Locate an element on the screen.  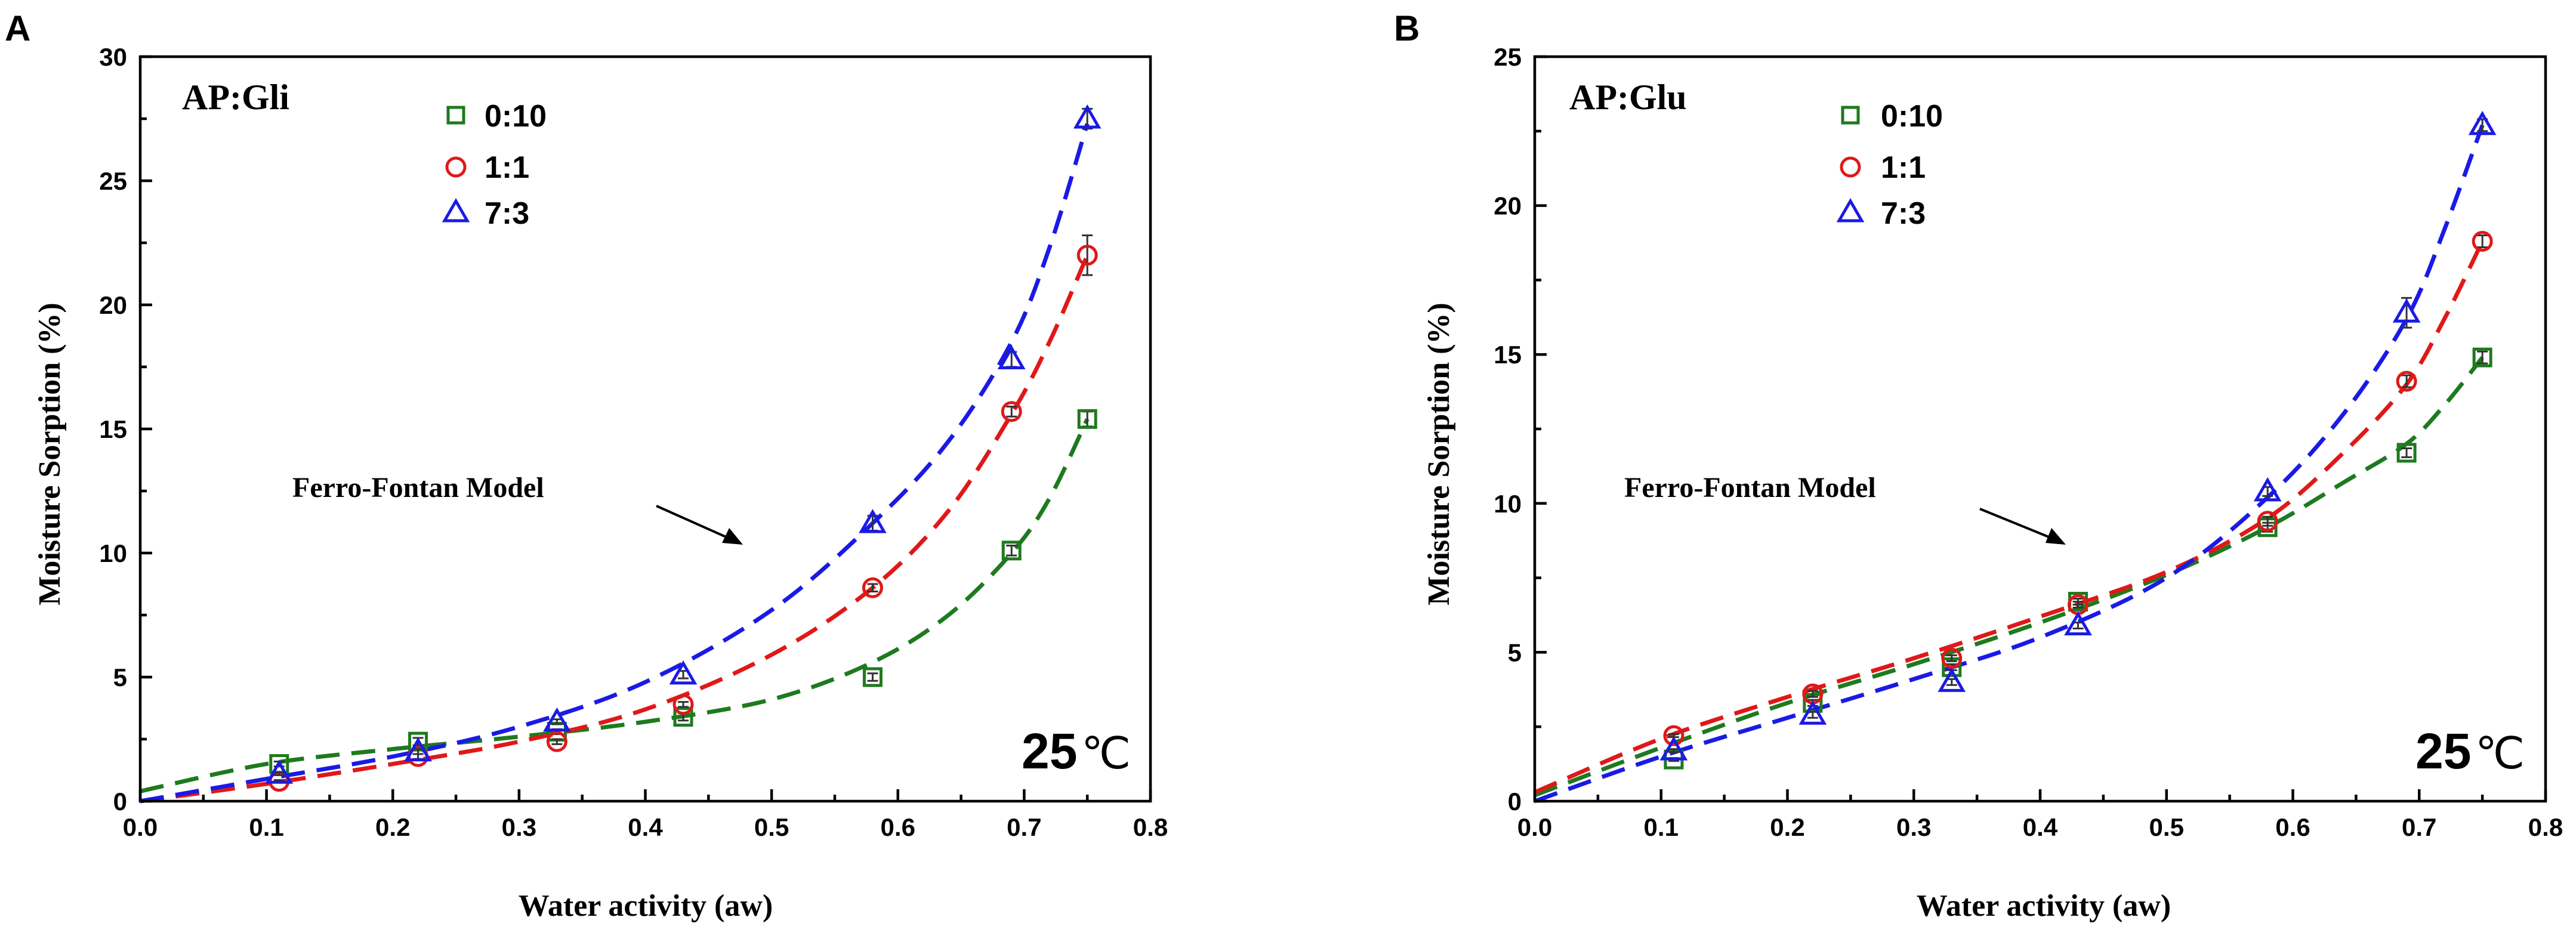
x-tick-label-a-0.1: 0.1 is located at coordinates (266, 827).